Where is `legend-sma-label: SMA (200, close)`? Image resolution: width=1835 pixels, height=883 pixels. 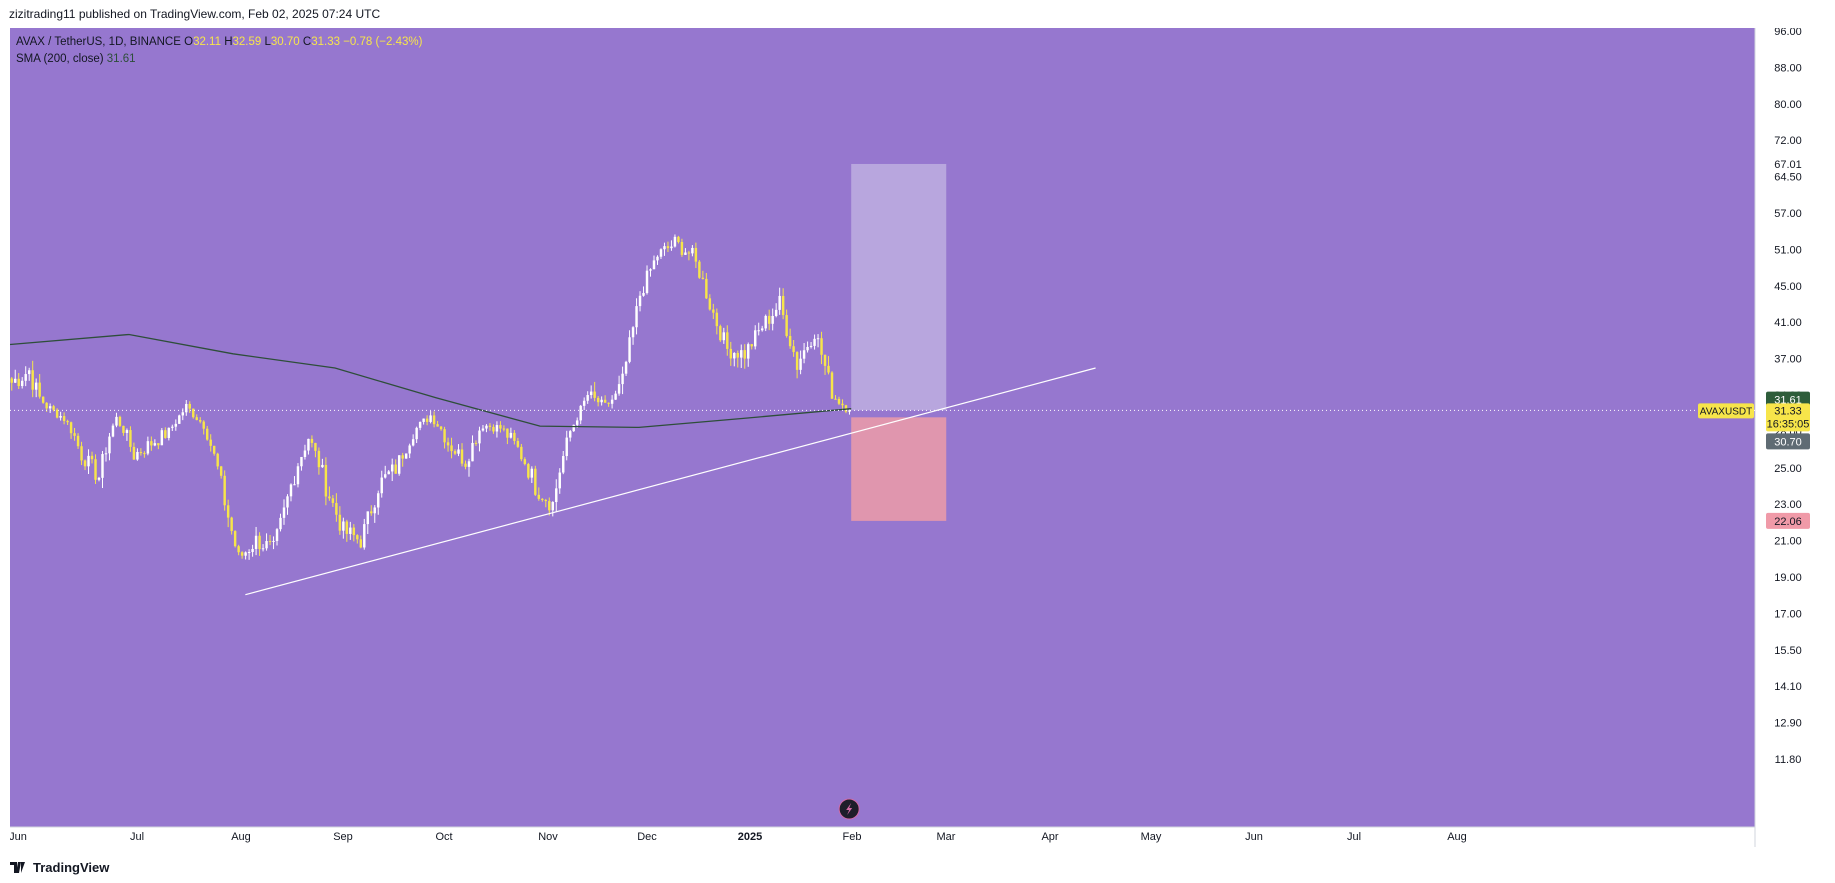 legend-sma-label: SMA (200, close) is located at coordinates (60, 59).